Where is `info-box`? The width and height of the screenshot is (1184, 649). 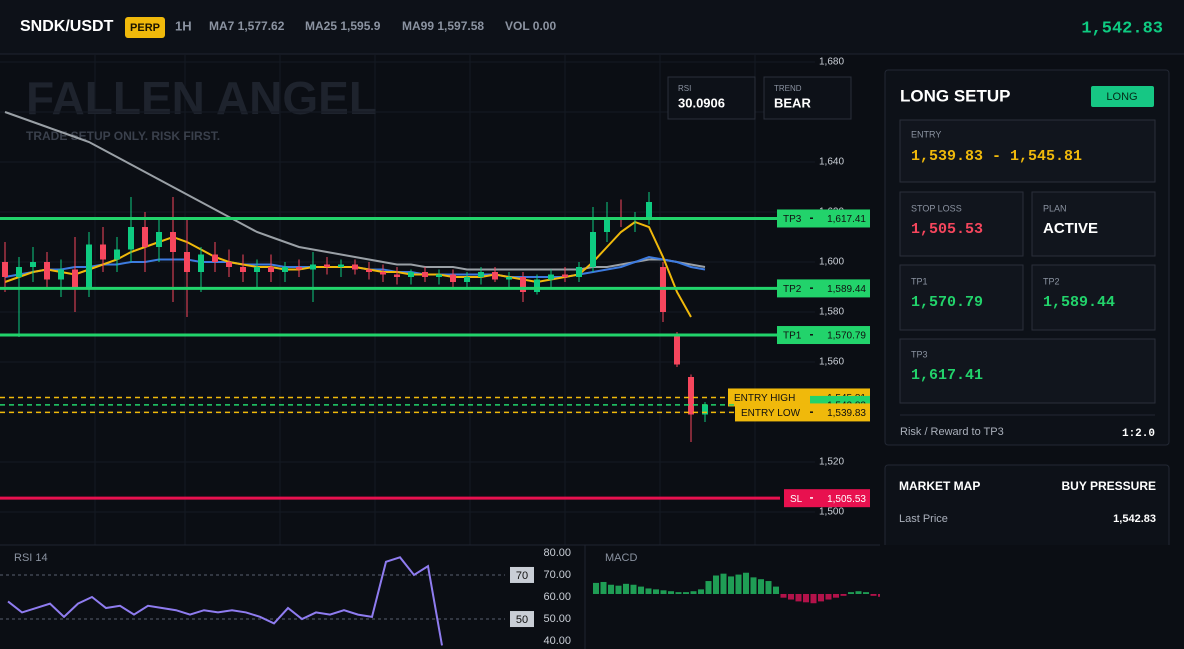 info-box is located at coordinates (807, 98).